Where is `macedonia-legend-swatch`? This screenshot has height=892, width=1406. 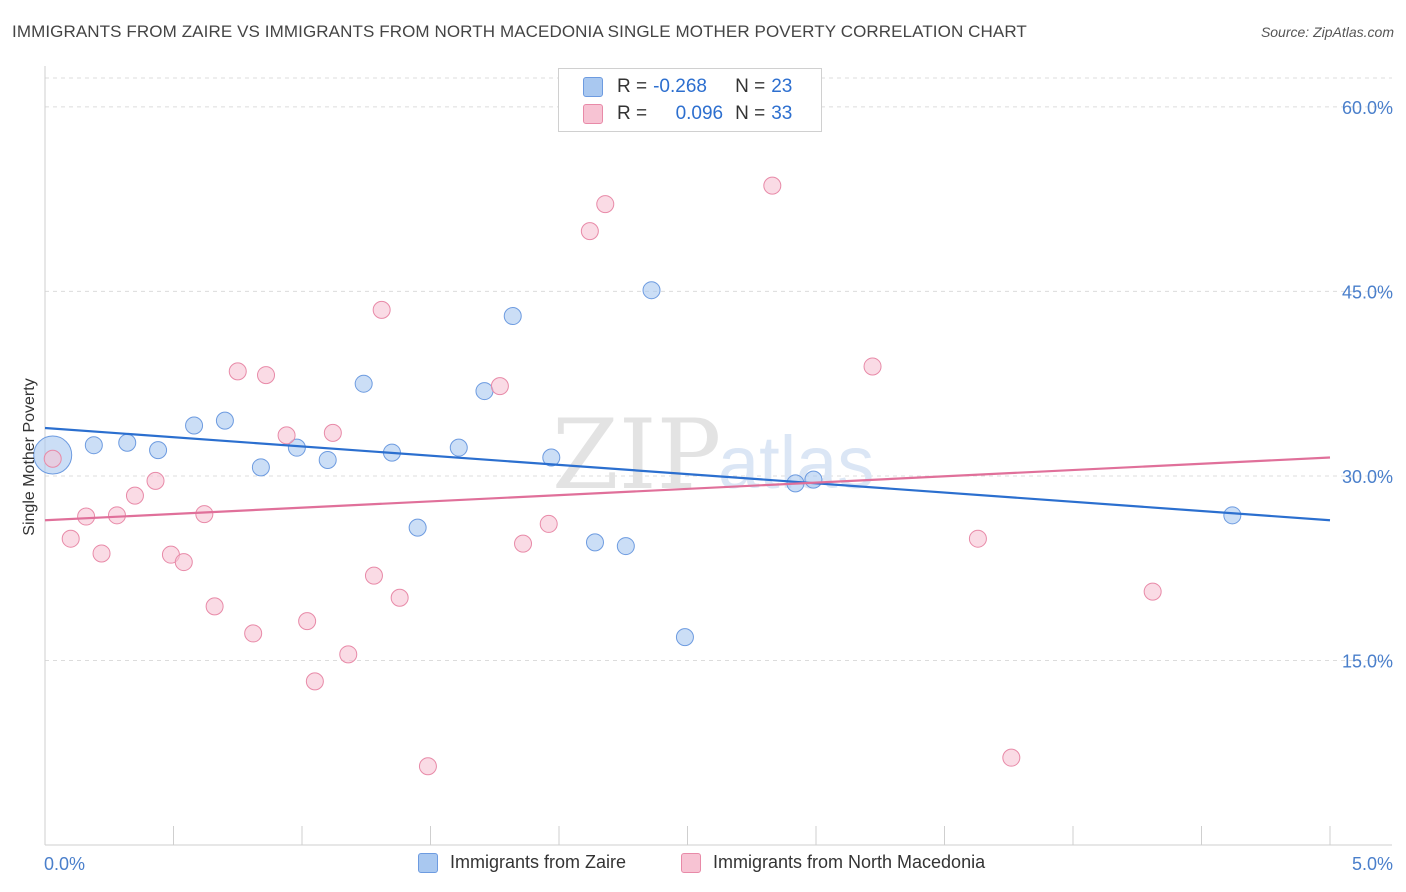 macedonia-legend-swatch is located at coordinates (691, 862).